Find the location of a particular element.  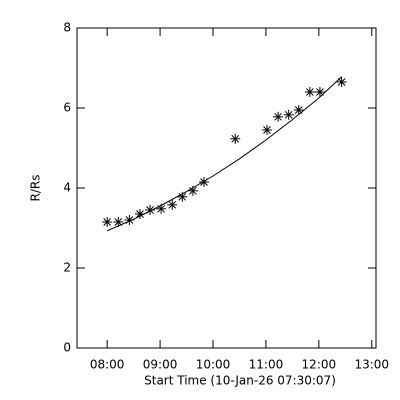

y-tick-label: 4 is located at coordinates (67, 188).